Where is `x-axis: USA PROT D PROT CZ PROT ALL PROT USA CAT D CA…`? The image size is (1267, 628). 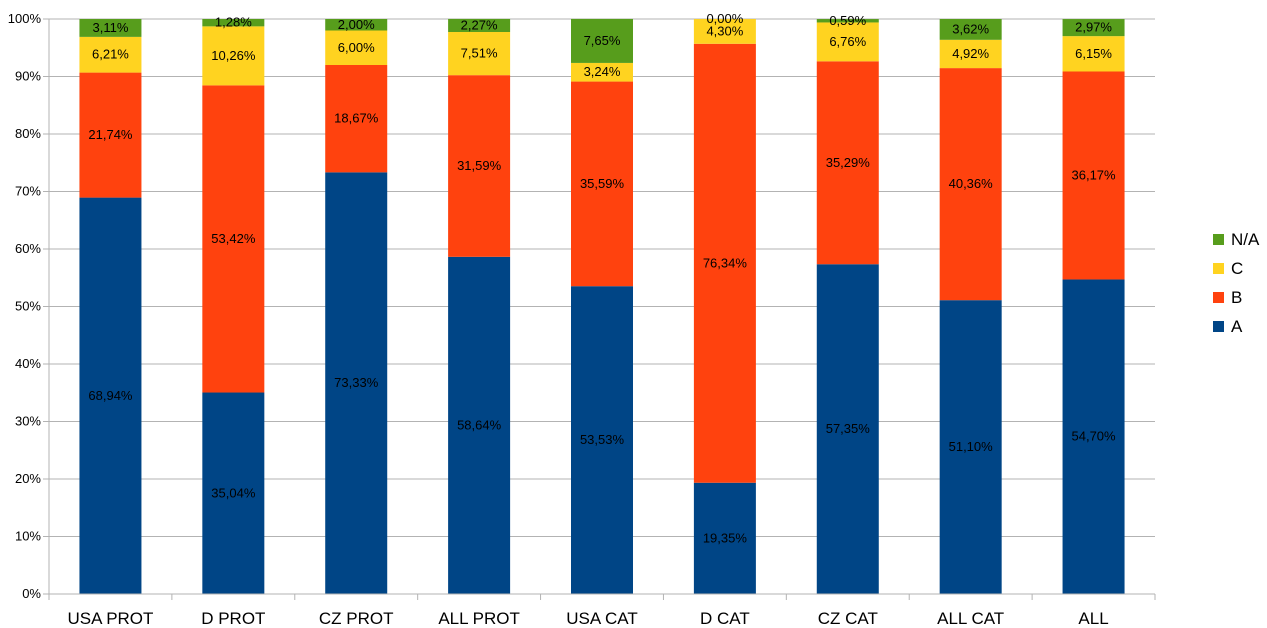
x-axis: USA PROT D PROT CZ PROT ALL PROT USA CAT D CA… is located at coordinates (602, 610).